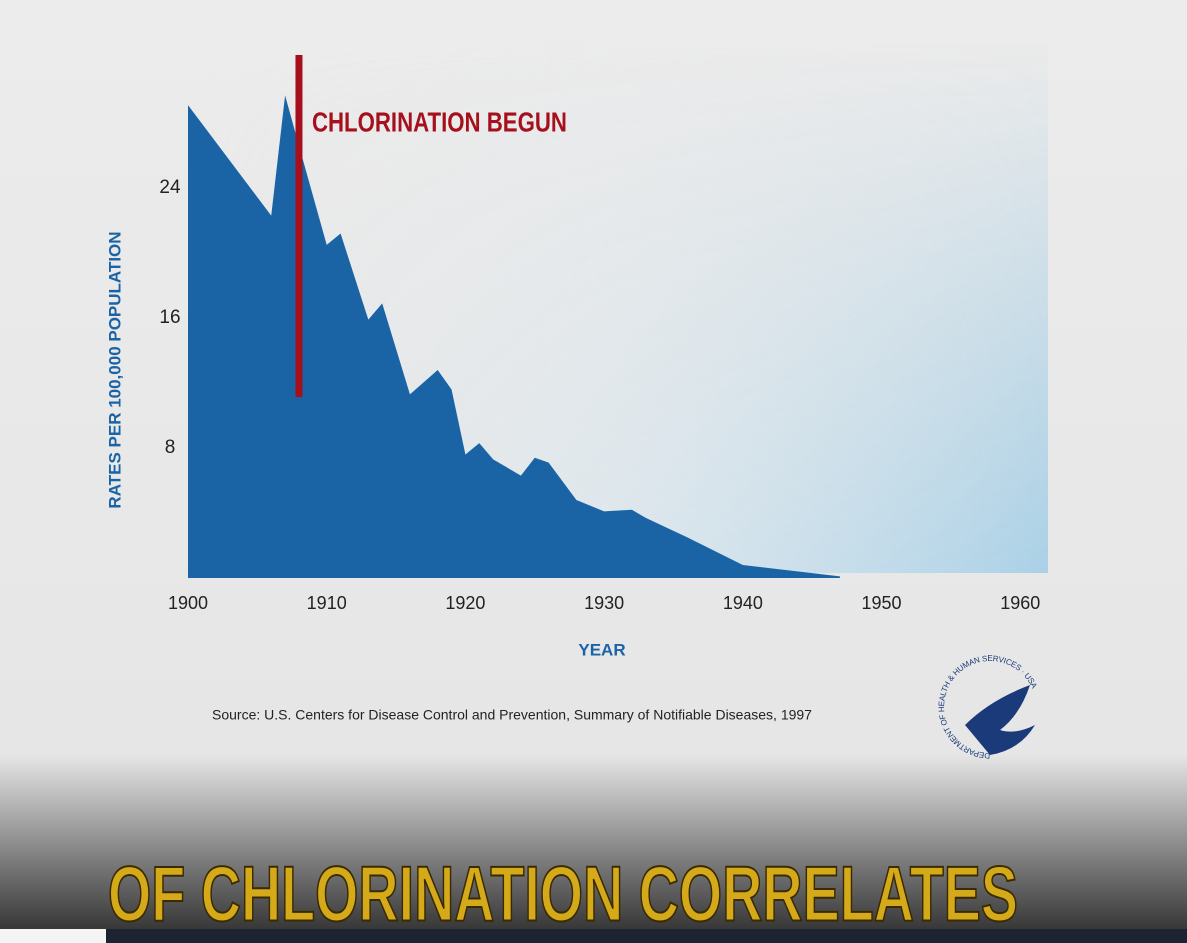 This screenshot has width=1187, height=943. Describe the element at coordinates (114, 369) in the screenshot. I see `y-axis-label: RATES PER 100,000 POPULATION` at that location.